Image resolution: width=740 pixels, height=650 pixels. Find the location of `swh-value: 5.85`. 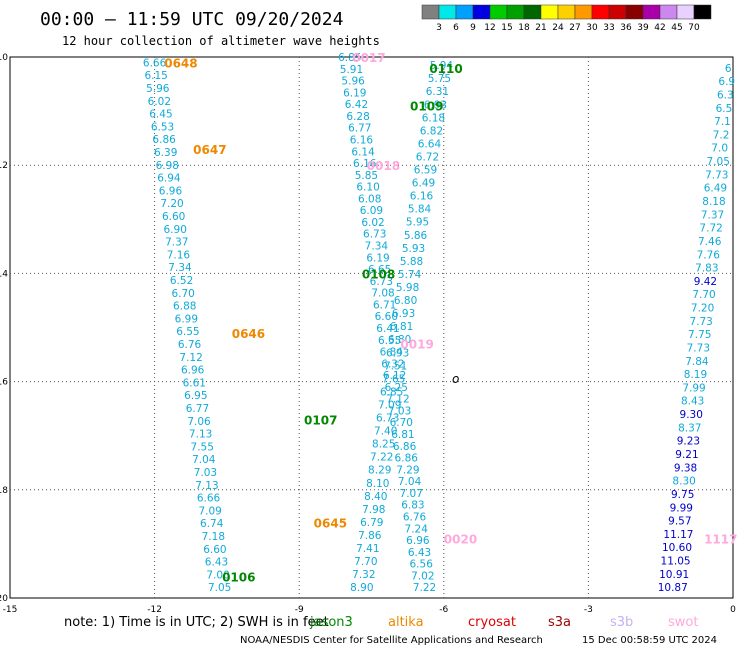

swh-value: 5.85 is located at coordinates (366, 176).